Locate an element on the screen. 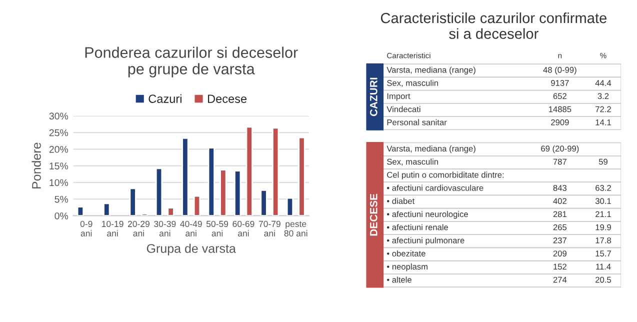 The height and width of the screenshot is (322, 637). text: Personal sanitar is located at coordinates (417, 122).